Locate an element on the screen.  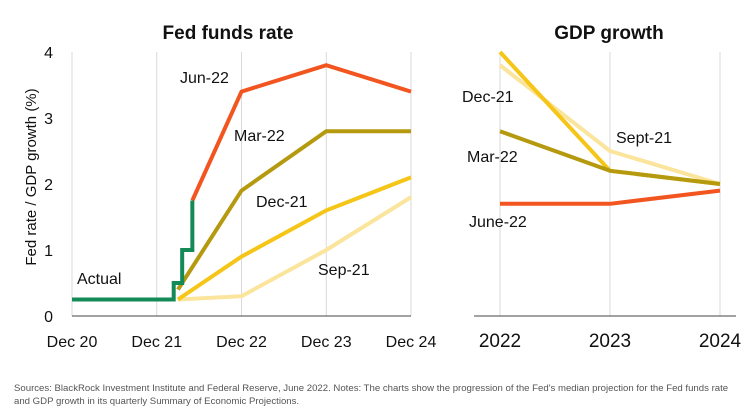
y-tick-label: 4 is located at coordinates (48, 53).